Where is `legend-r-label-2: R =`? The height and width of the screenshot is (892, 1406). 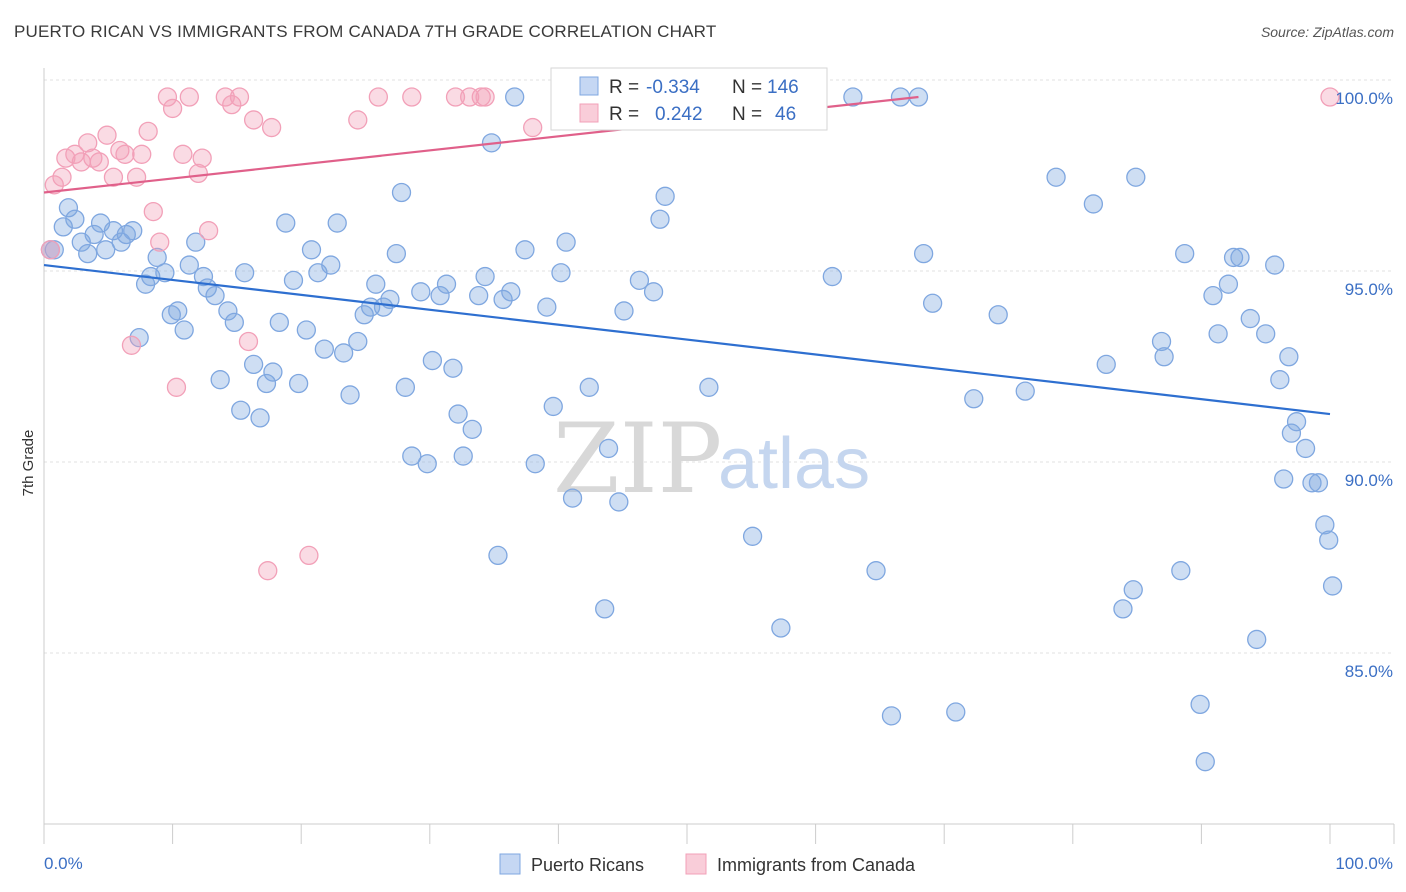 legend-r-label-2: R = is located at coordinates (624, 114).